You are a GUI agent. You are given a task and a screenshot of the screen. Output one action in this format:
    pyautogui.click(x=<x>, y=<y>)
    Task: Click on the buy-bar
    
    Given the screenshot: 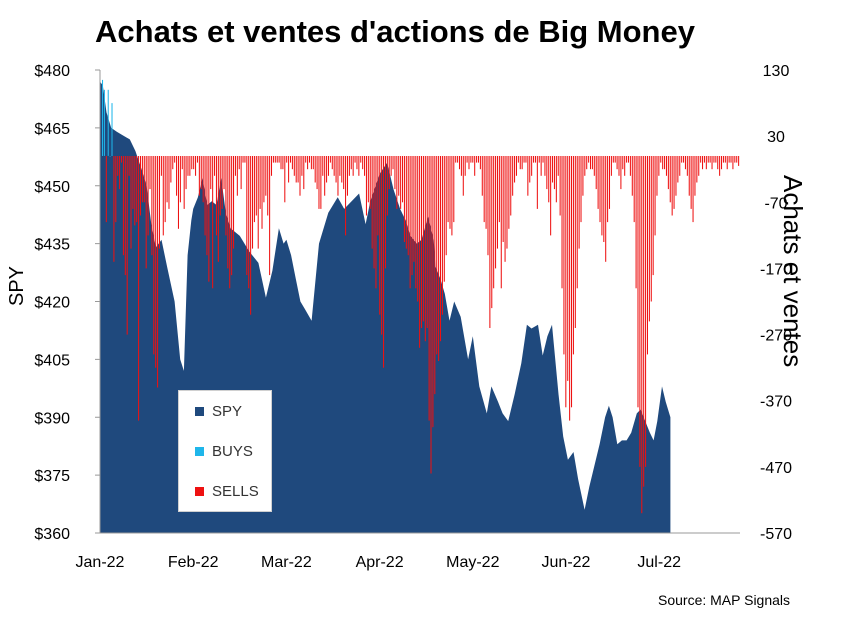 What is the action you would take?
    pyautogui.click(x=112, y=129)
    